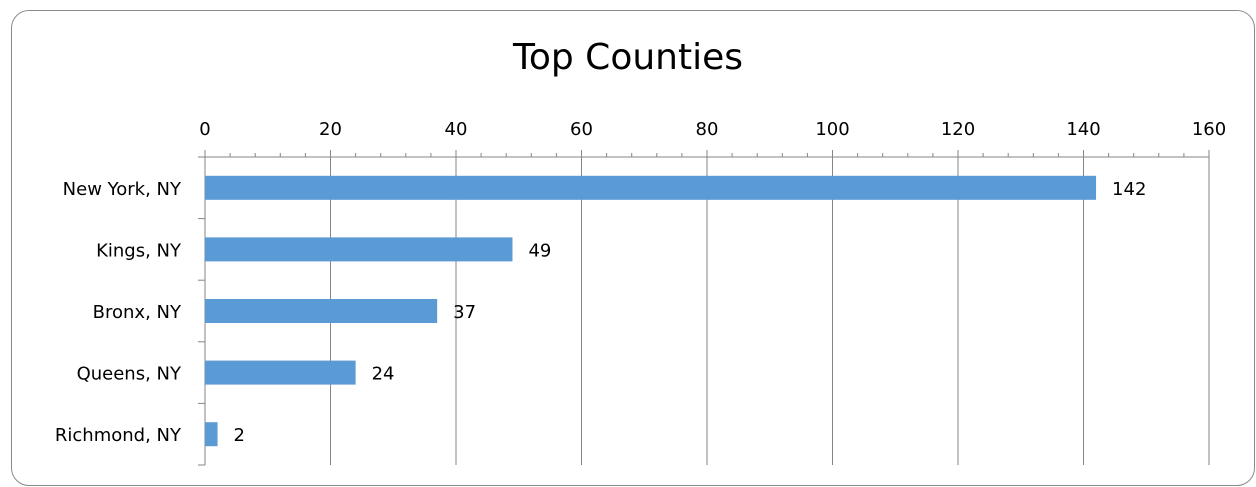 This screenshot has height=487, width=1256. I want to click on data-label: 142, so click(1129, 189).